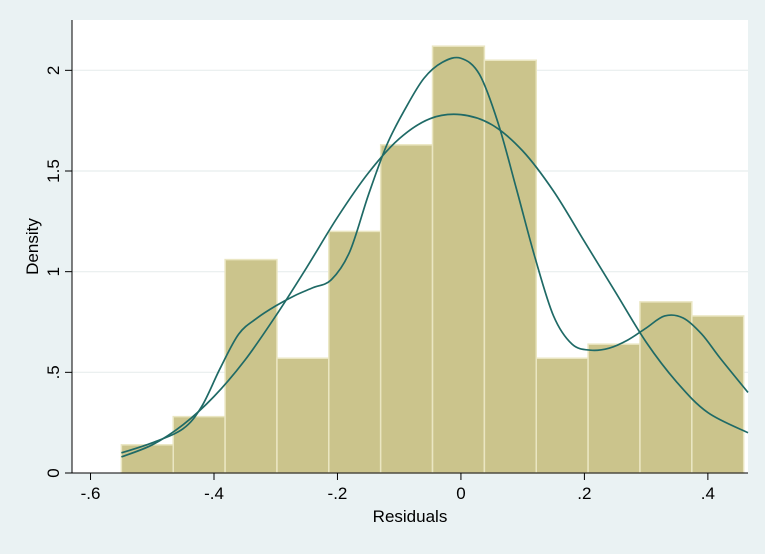  Describe the element at coordinates (53, 171) in the screenshot. I see `y-tick-label: 1.5` at that location.